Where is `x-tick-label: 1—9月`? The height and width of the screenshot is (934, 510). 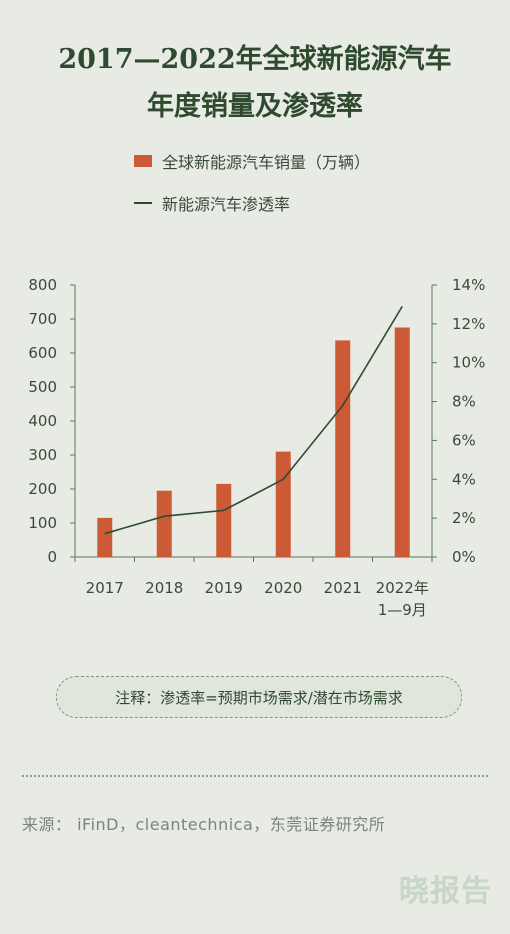
x-tick-label: 1—9月 is located at coordinates (402, 610).